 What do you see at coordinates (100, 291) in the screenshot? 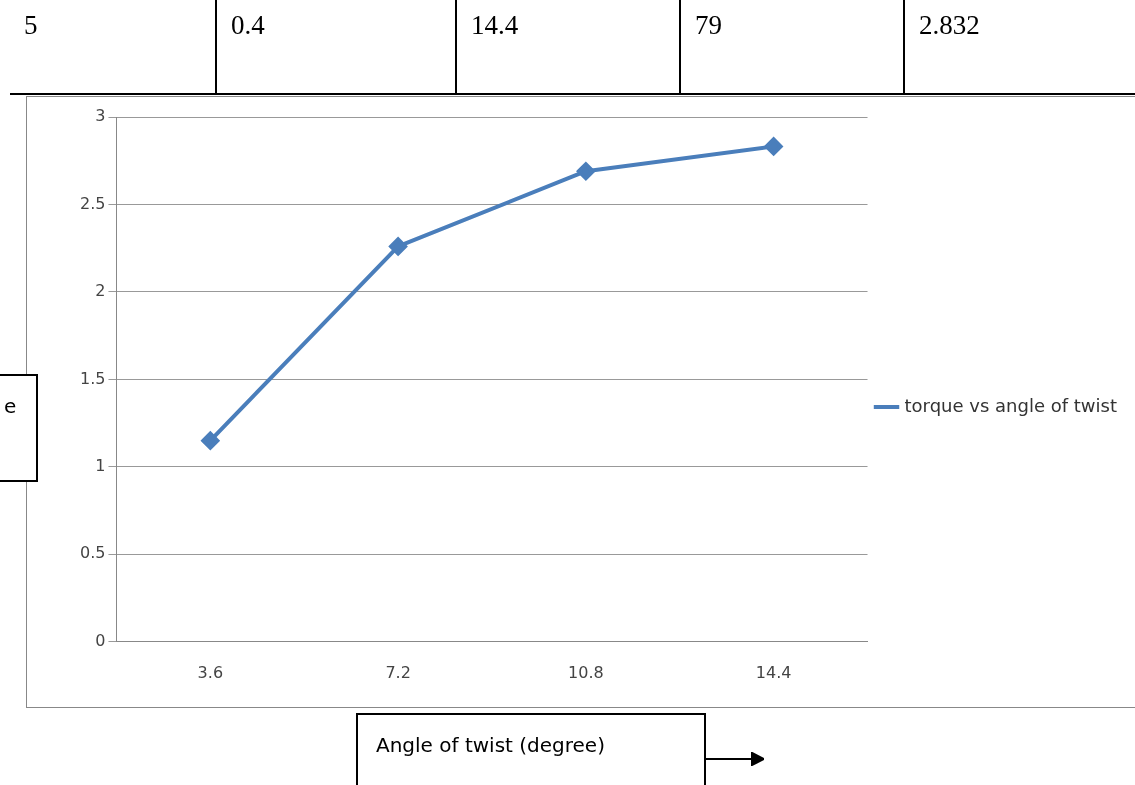
I see `y-tick-label: 2` at bounding box center [100, 291].